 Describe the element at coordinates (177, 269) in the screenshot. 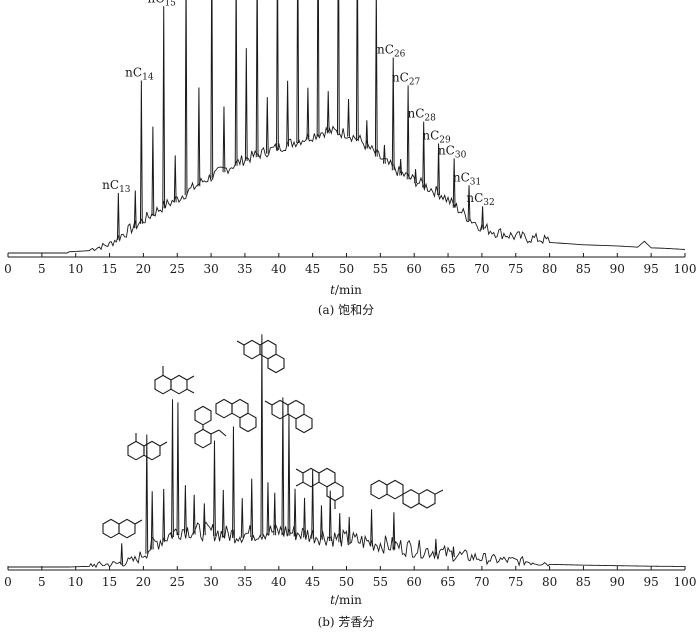

I see `panel-a-tick-label: 25` at that location.